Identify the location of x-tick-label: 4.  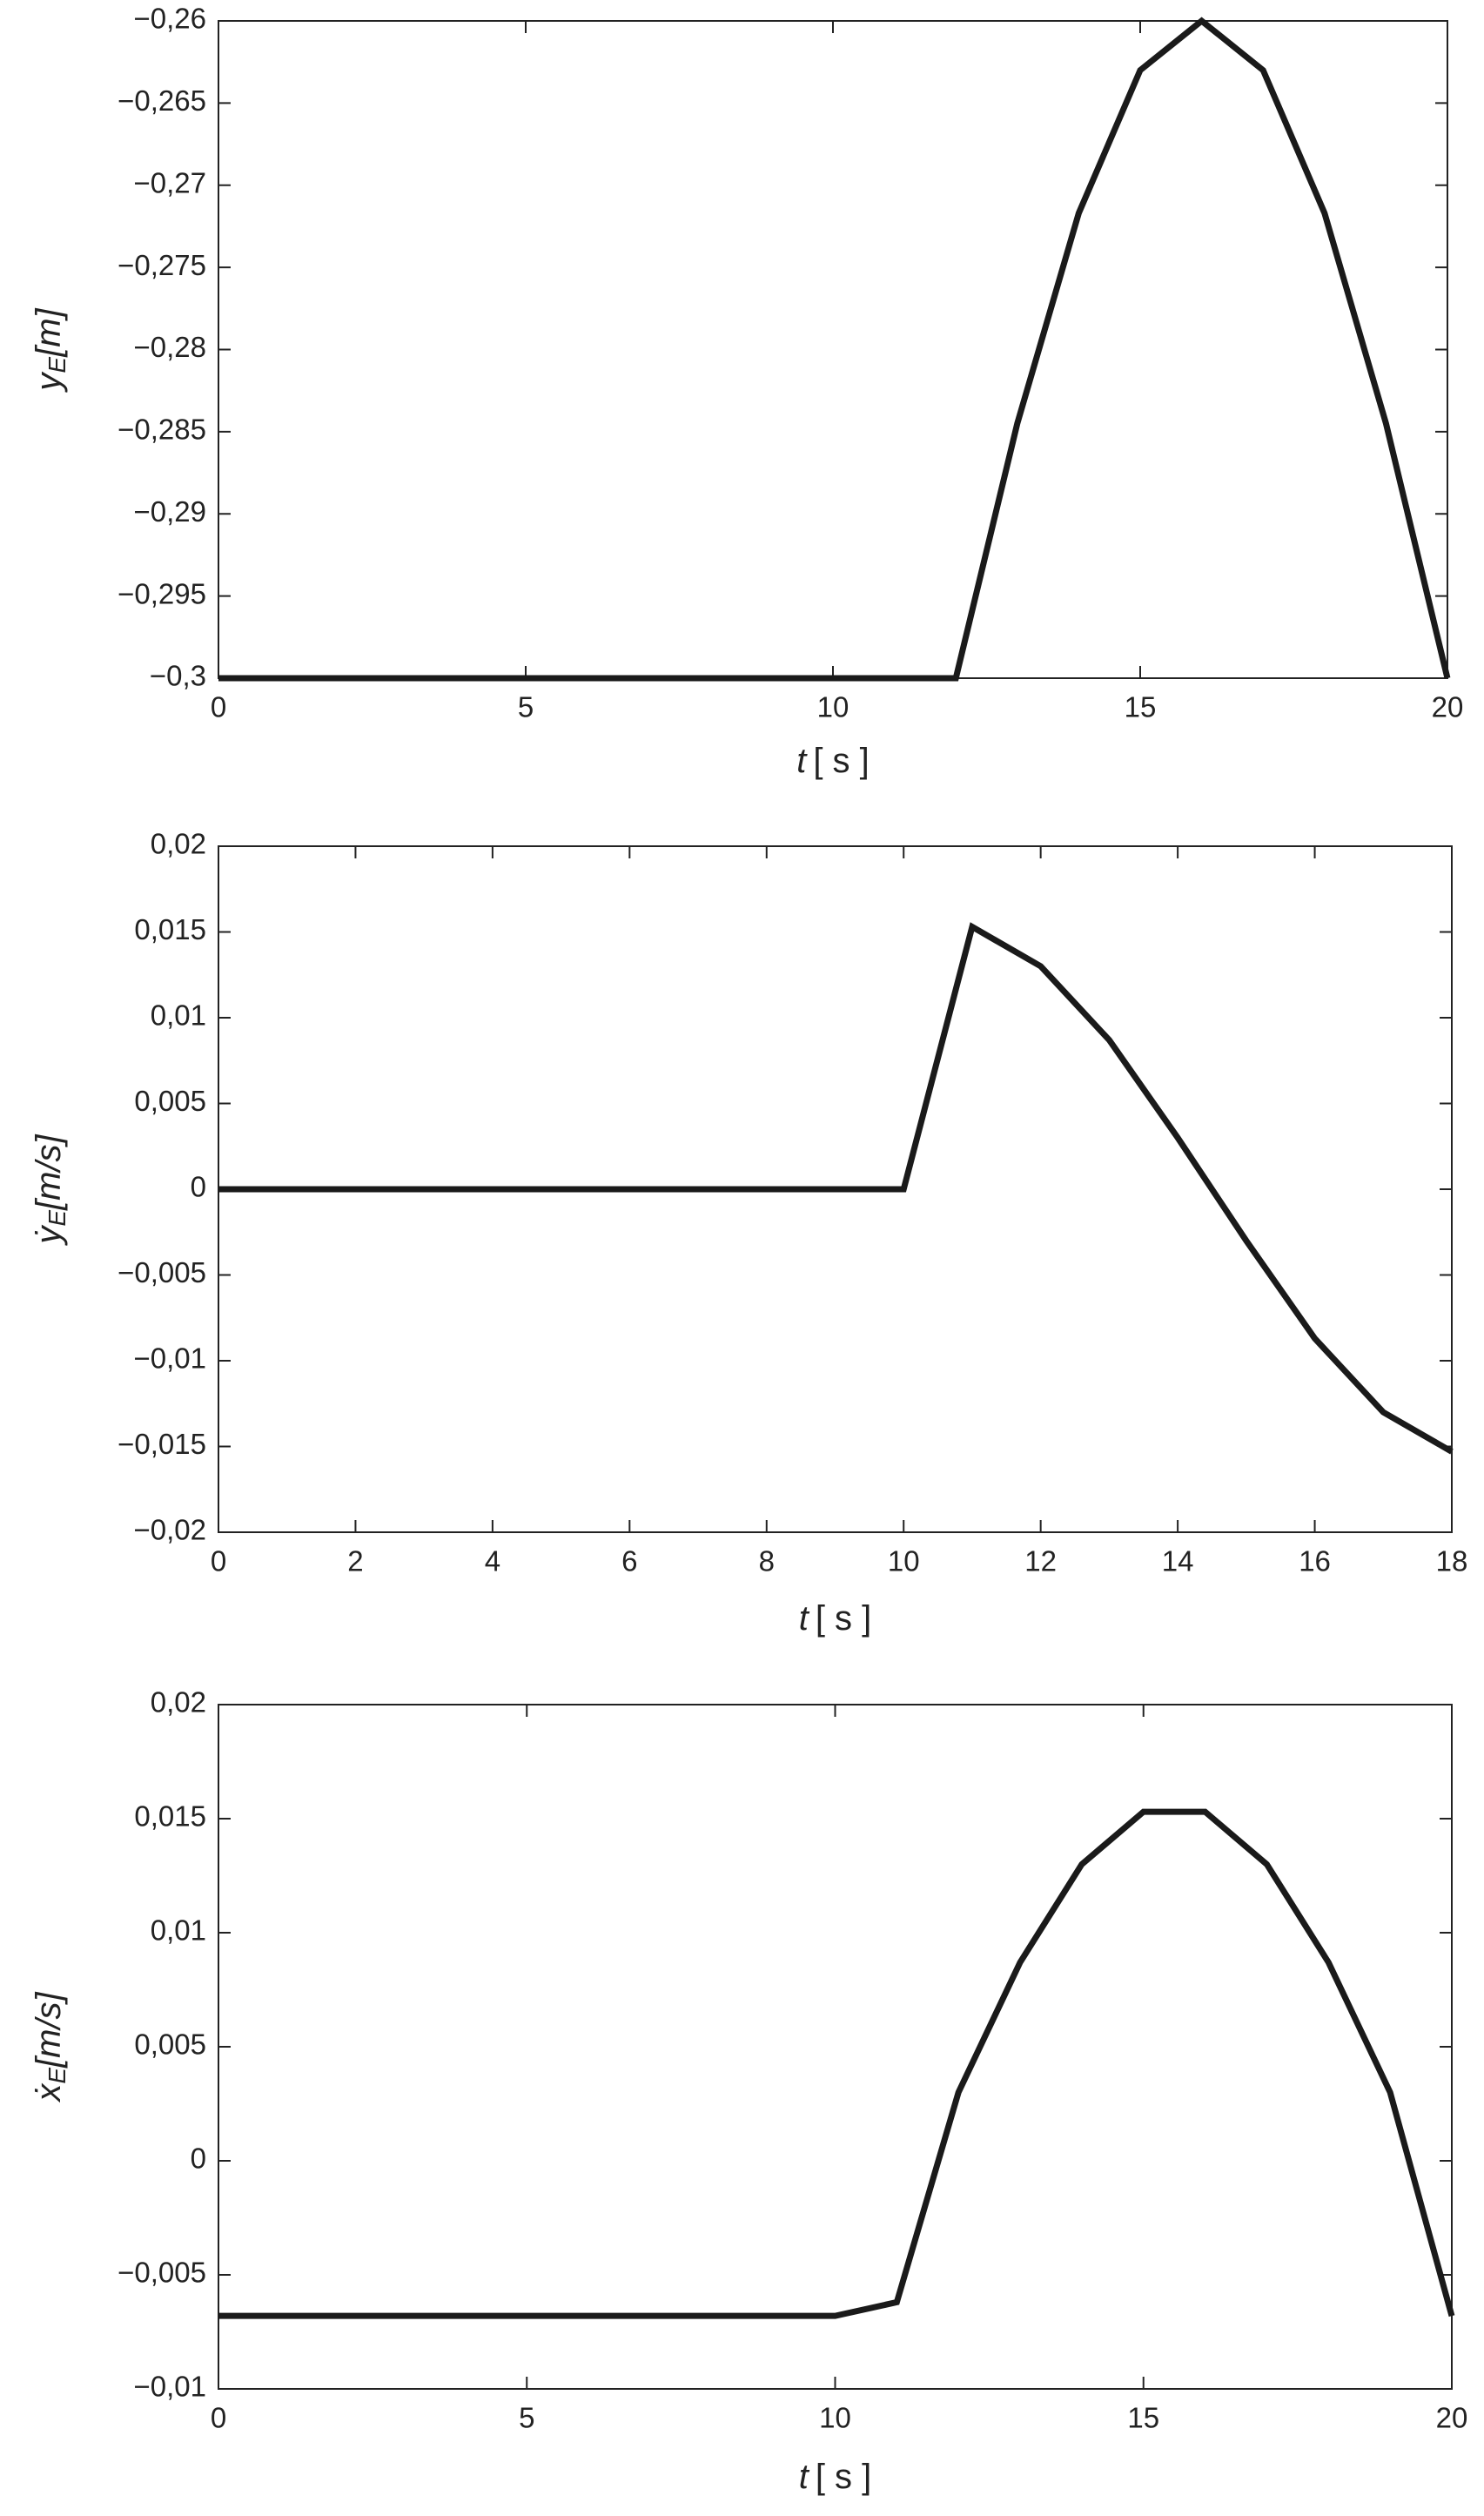
(492, 1562).